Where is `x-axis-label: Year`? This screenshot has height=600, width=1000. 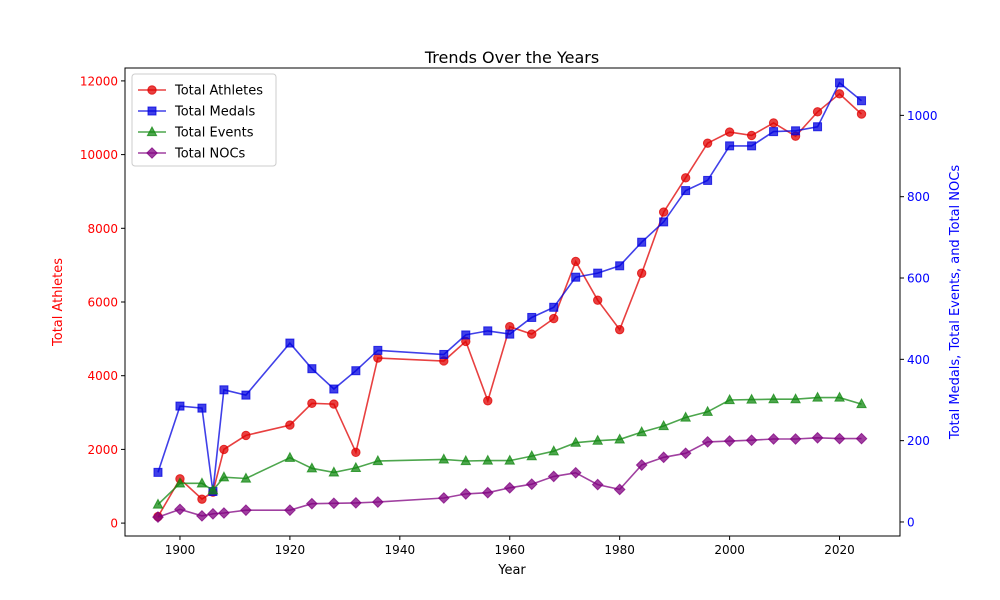 x-axis-label: Year is located at coordinates (511, 570).